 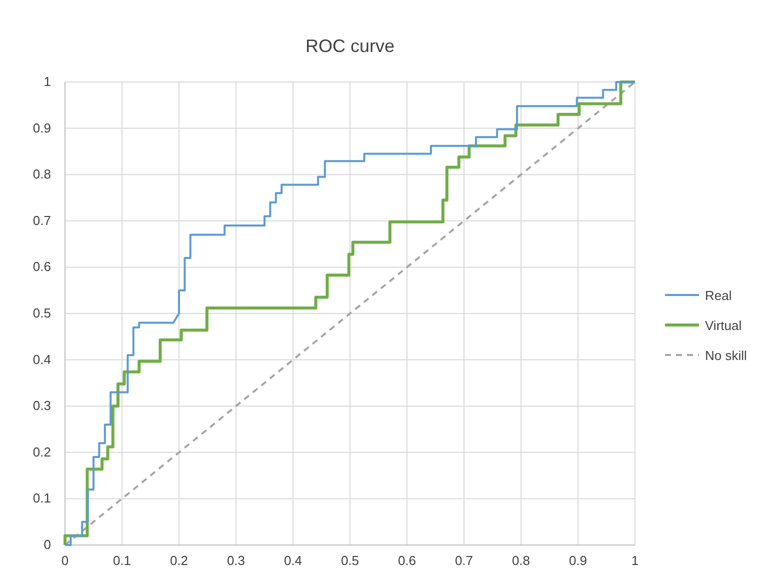 What do you see at coordinates (521, 560) in the screenshot?
I see `x-tick-label: 0.8` at bounding box center [521, 560].